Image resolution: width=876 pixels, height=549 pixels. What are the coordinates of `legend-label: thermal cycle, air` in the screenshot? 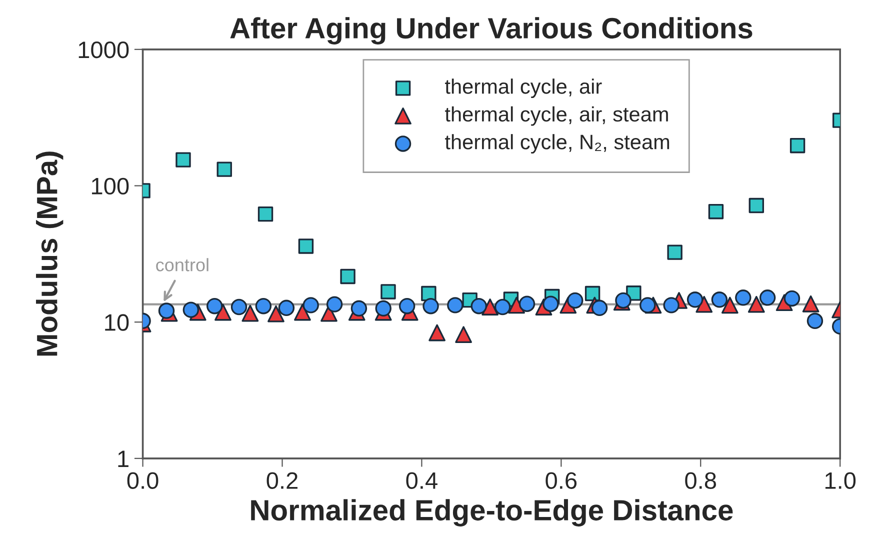 It's located at (523, 88).